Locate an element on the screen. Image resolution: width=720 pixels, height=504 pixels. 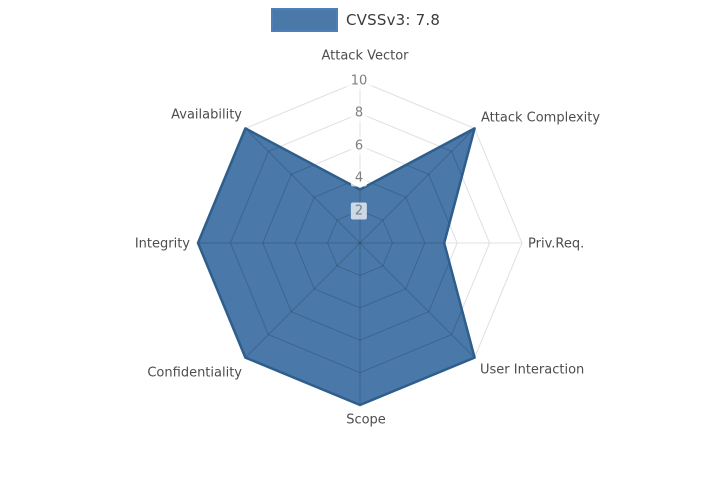
radar-grid-ring is located at coordinates (360, 243).